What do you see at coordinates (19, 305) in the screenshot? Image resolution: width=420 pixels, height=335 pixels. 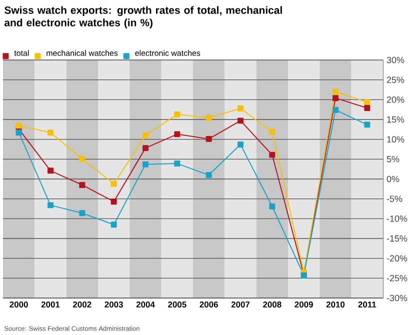 I see `x-tick-label: 2000` at bounding box center [19, 305].